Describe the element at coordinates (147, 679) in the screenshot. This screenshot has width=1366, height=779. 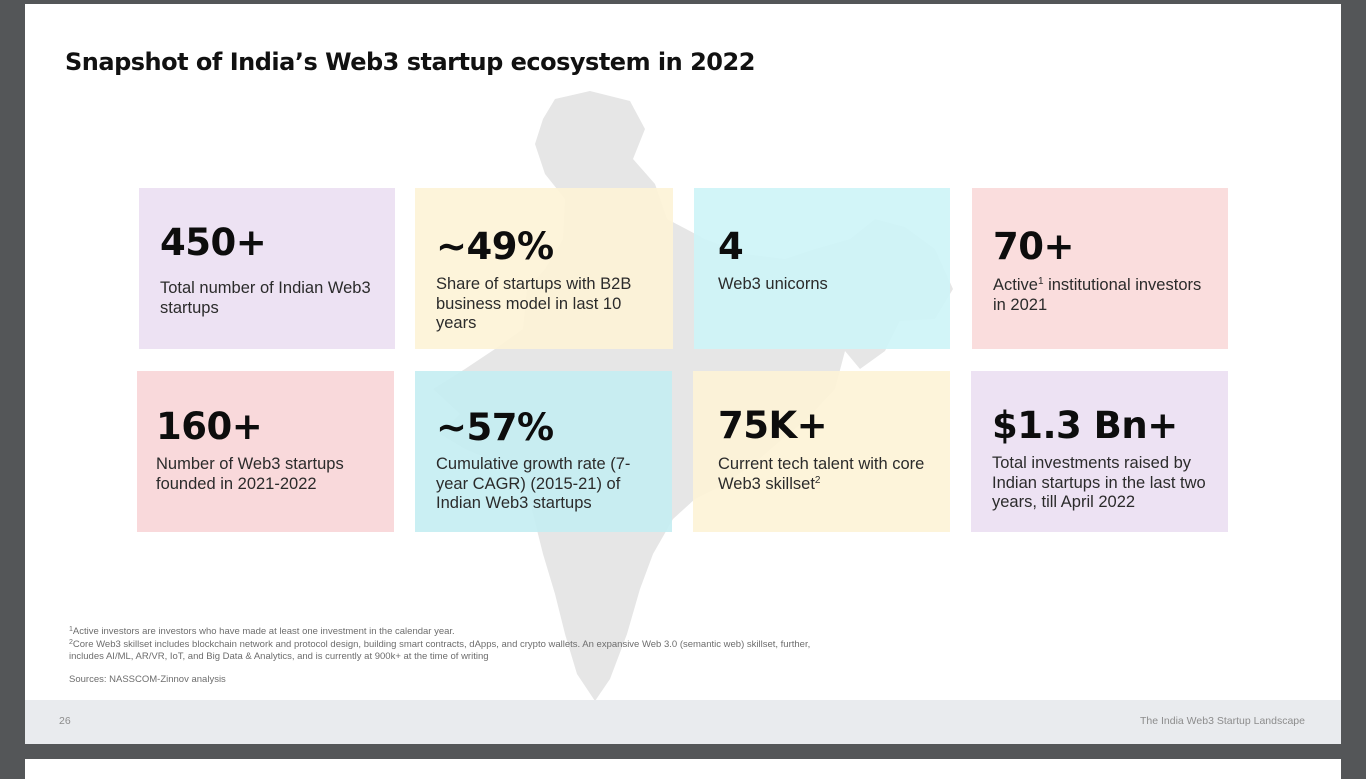
I see `sources-note: Sources: NASSCOM-Zinnov analysis` at that location.